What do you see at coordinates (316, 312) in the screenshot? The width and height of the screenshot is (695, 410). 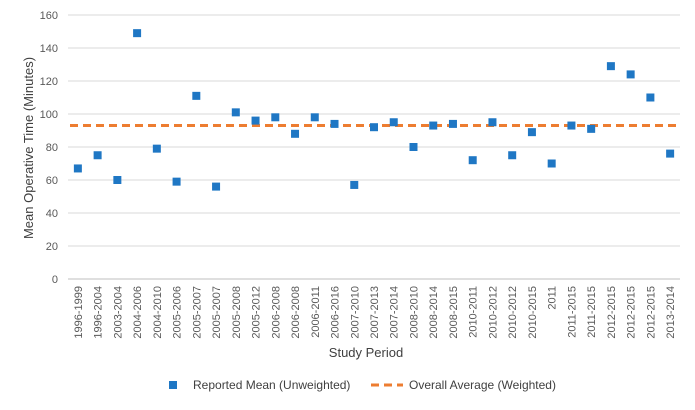 I see `x-tick-label: 2006-2011` at bounding box center [316, 312].